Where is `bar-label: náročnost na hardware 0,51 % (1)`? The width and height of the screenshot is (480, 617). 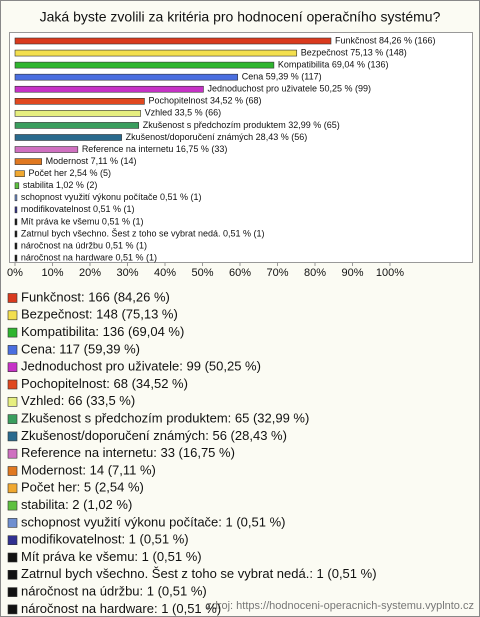
bar-label: náročnost na hardware 0,51 % (1) is located at coordinates (89, 257).